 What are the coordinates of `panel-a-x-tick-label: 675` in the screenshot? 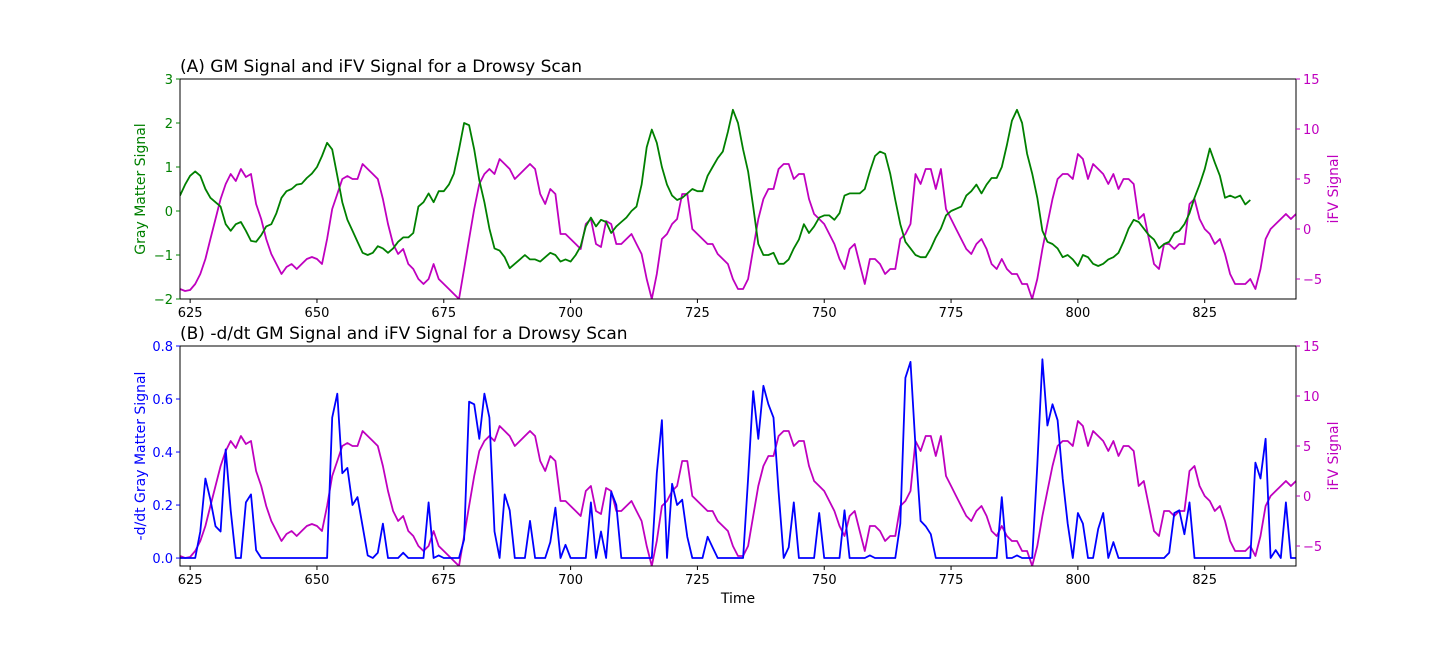 It's located at (443, 313).